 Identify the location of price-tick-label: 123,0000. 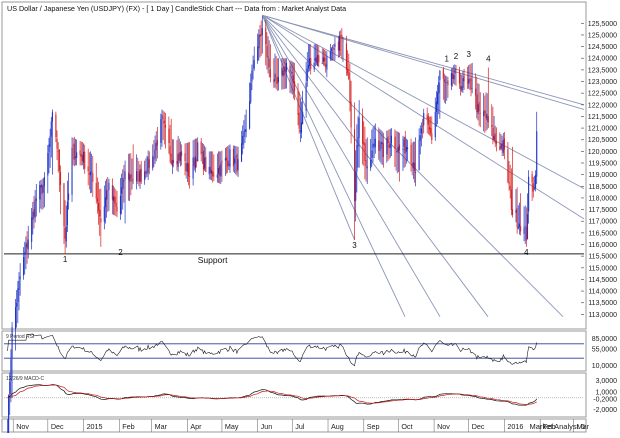
(602, 82).